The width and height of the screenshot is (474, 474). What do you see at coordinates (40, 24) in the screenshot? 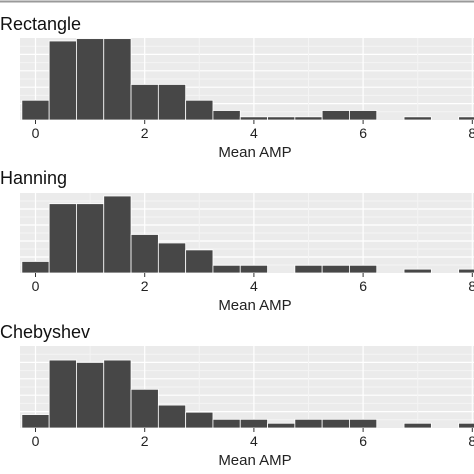
I see `panel-title: Rectangle` at bounding box center [40, 24].